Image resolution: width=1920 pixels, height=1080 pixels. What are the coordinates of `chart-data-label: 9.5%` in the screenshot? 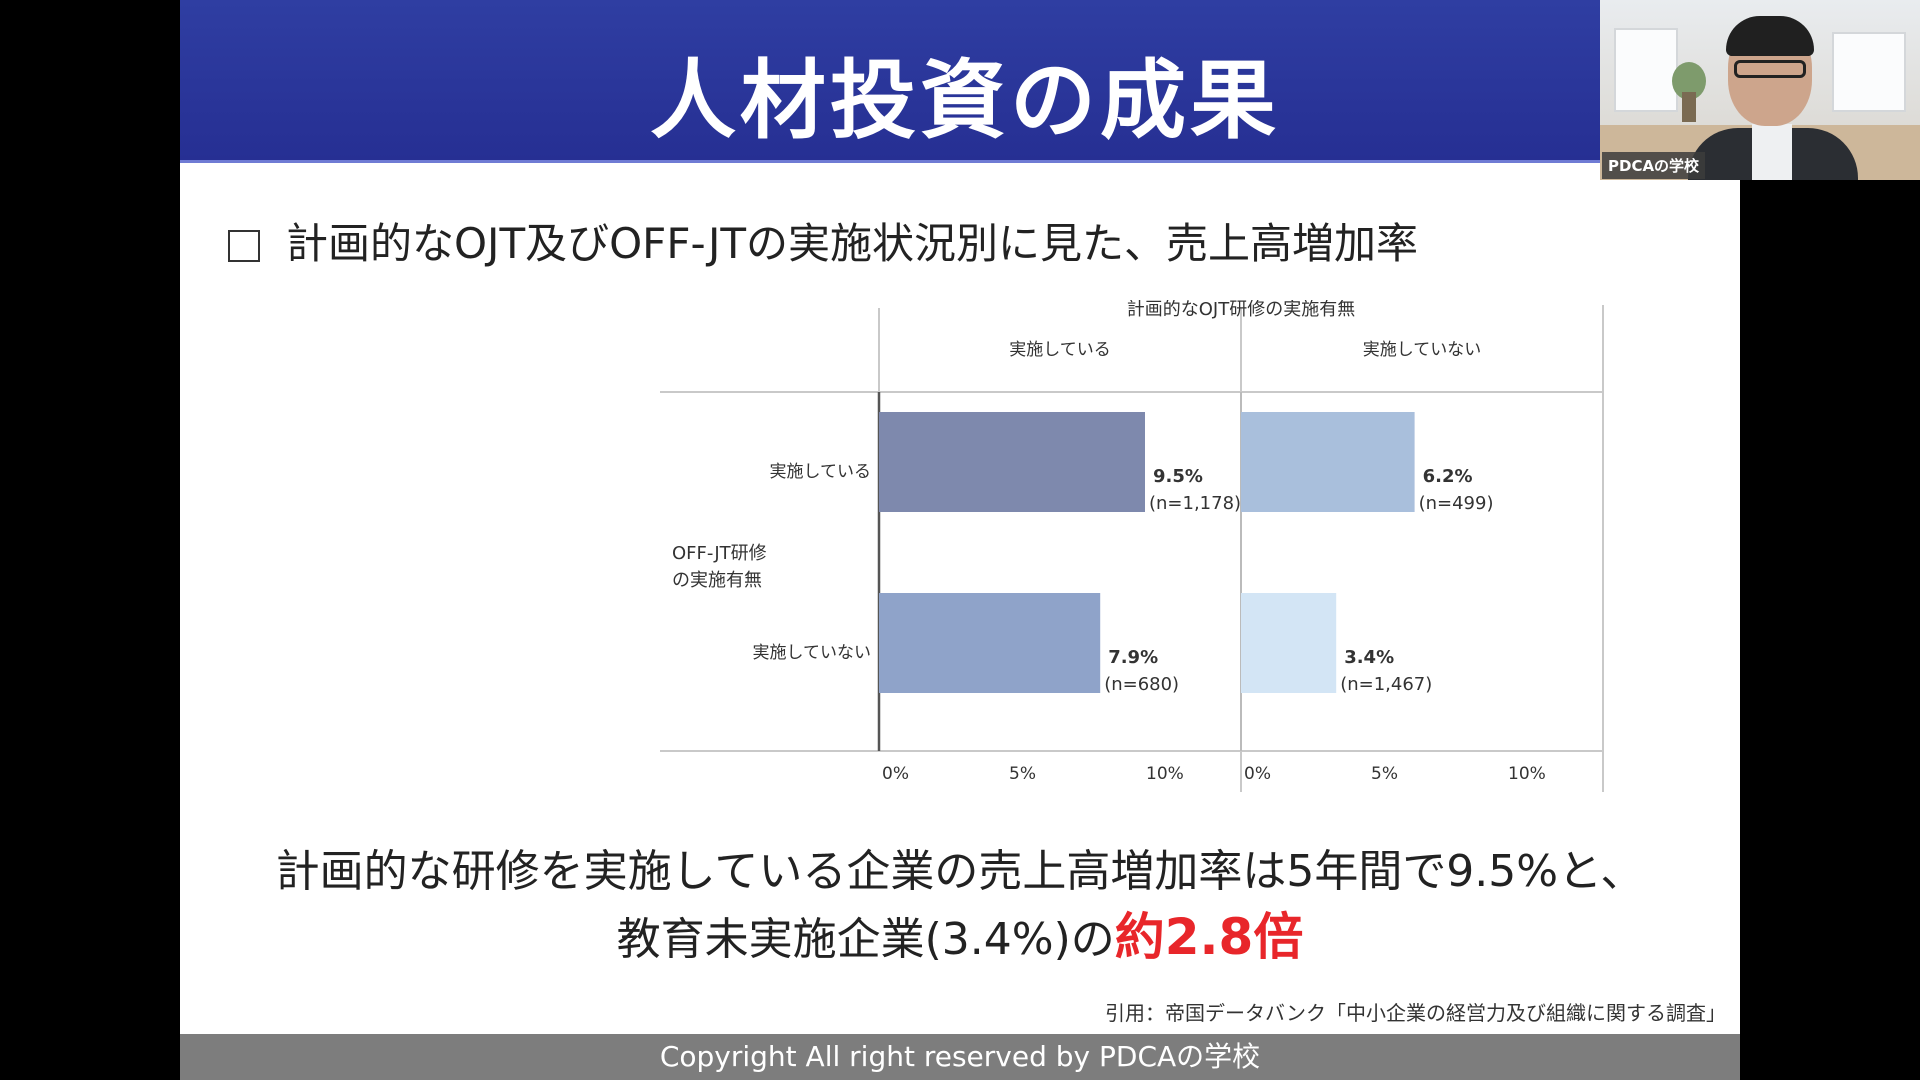 It's located at (1178, 476).